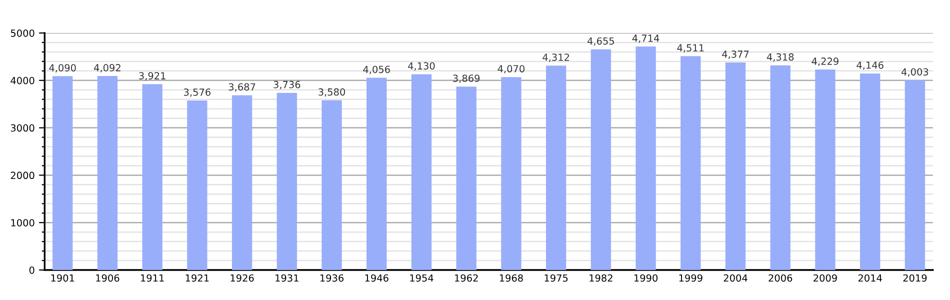 Image resolution: width=950 pixels, height=300 pixels. Describe the element at coordinates (108, 278) in the screenshot. I see `x-tick-label: 1906` at that location.